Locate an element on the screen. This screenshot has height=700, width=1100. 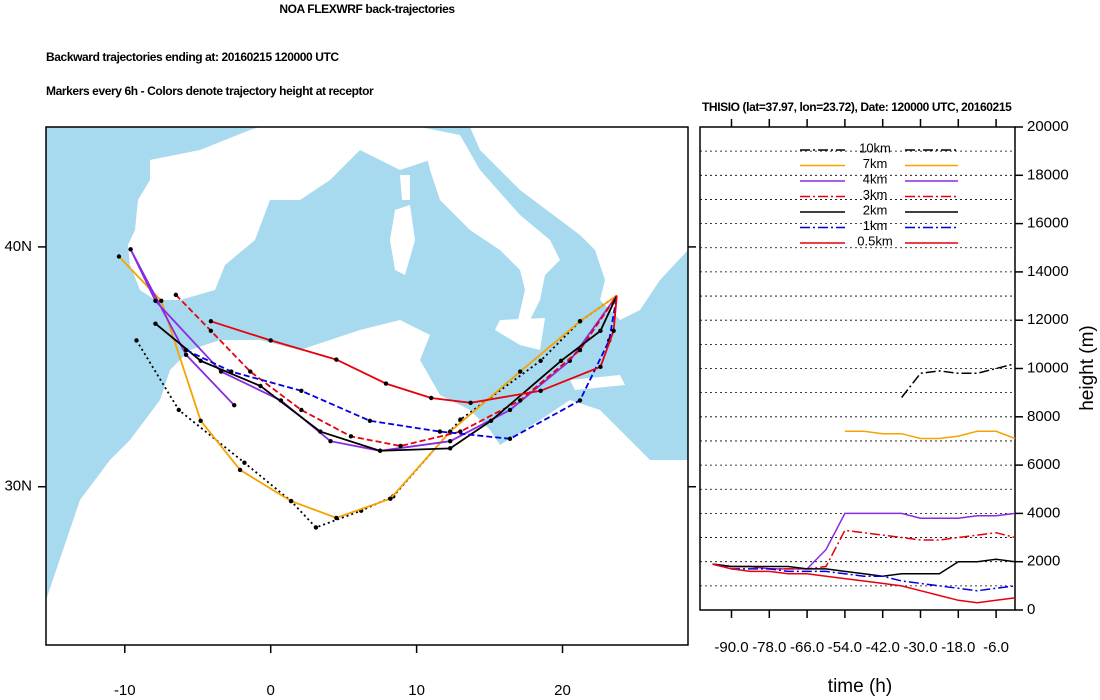
x-tick-label: -30.0 is located at coordinates (920, 647).